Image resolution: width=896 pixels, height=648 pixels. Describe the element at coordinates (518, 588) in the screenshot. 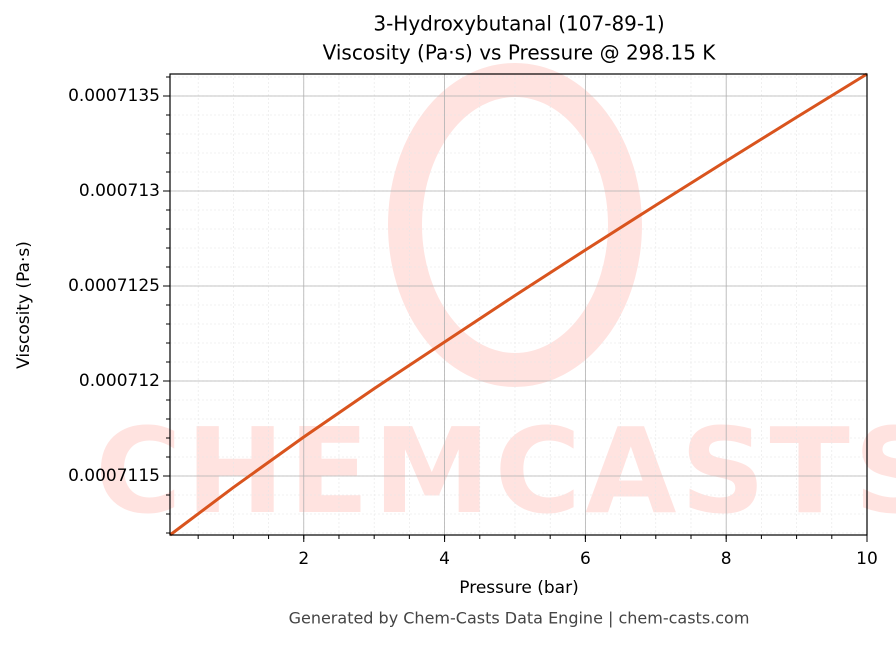

I see `x-axis-label: Pressure (bar)` at that location.